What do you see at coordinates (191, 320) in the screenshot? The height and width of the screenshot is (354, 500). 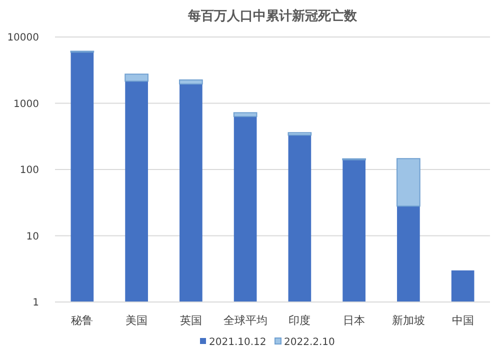 I see `x-tick-label: 英国` at bounding box center [191, 320].